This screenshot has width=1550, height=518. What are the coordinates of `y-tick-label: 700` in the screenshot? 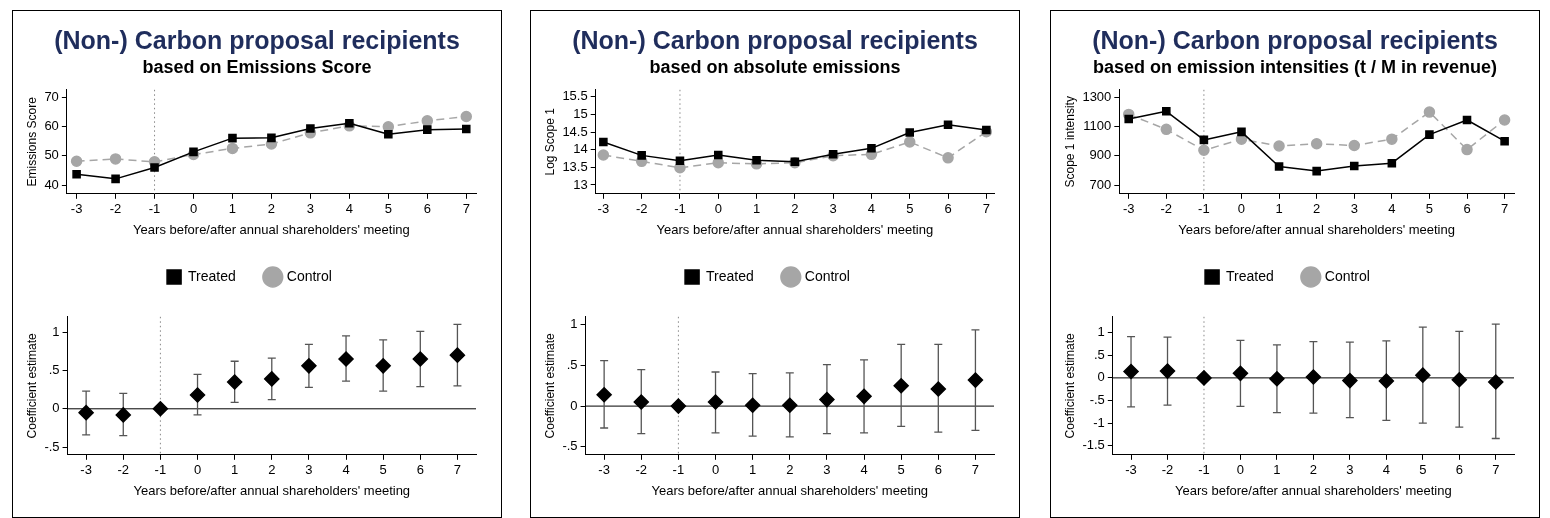 It's located at (1100, 184).